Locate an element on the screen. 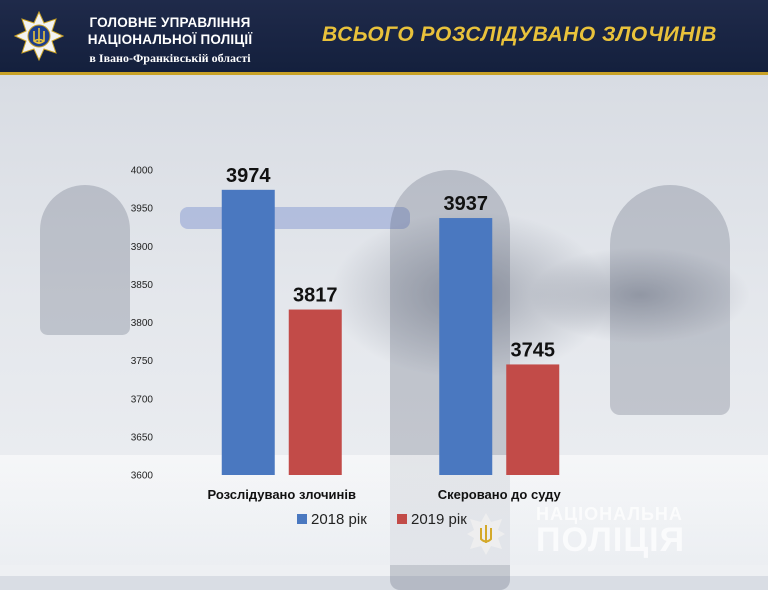 This screenshot has width=768, height=590. category-labels: Розслідувано злочинів Скеровано до суду is located at coordinates (385, 494).